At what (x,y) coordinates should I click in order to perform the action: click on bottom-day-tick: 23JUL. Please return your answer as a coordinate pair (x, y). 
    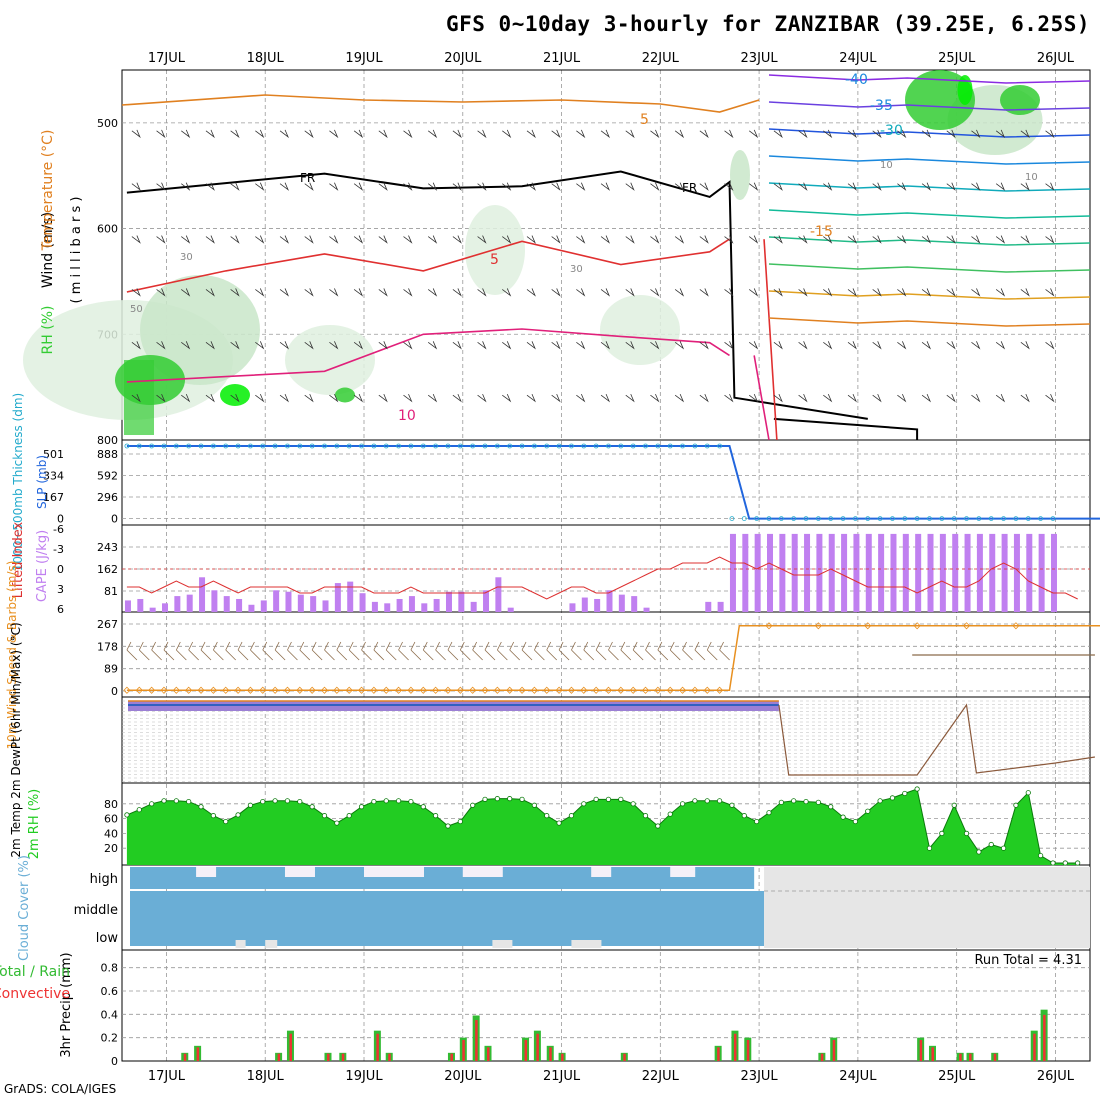
    Looking at the image, I should click on (760, 1076).